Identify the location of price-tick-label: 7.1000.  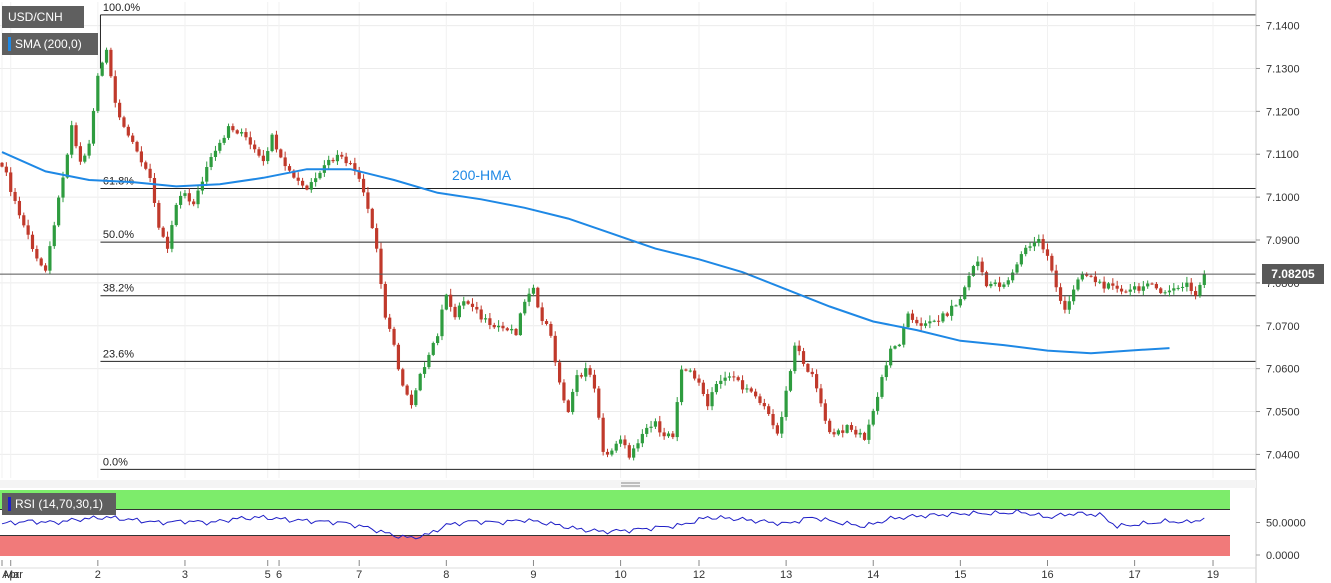
(1283, 198).